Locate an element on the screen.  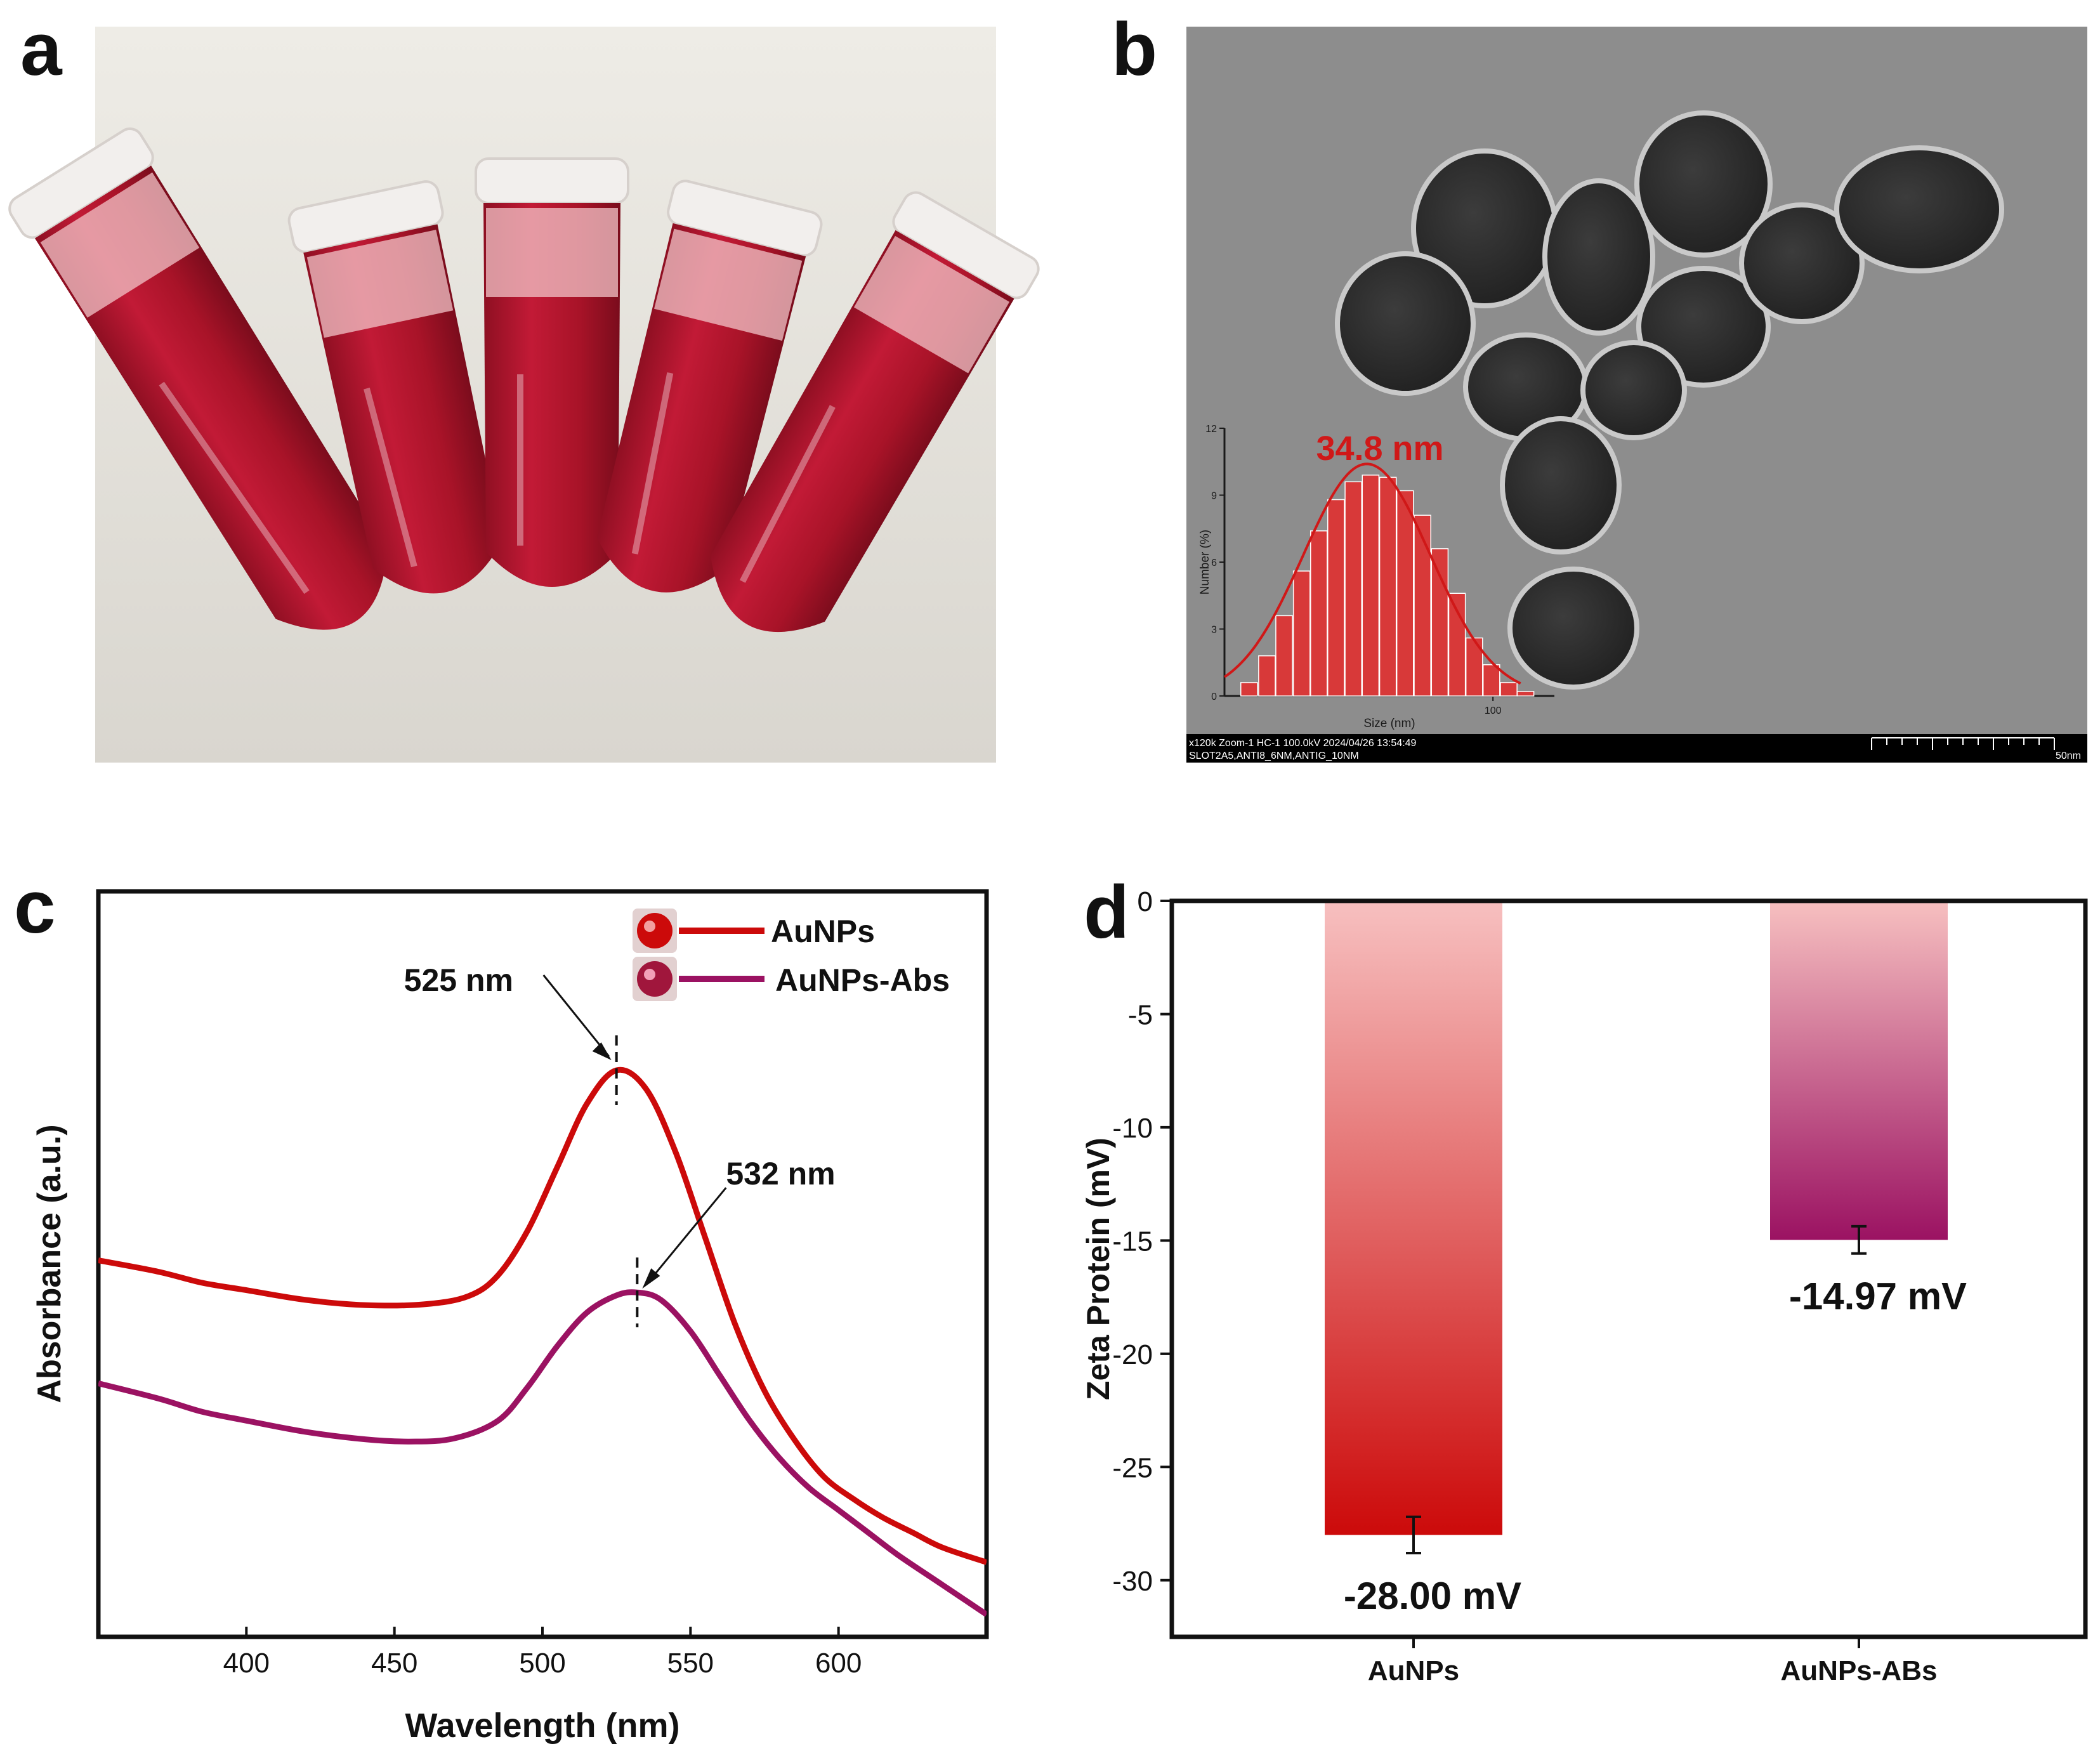
inset-y-tick-label: 3 is located at coordinates (1214, 630).